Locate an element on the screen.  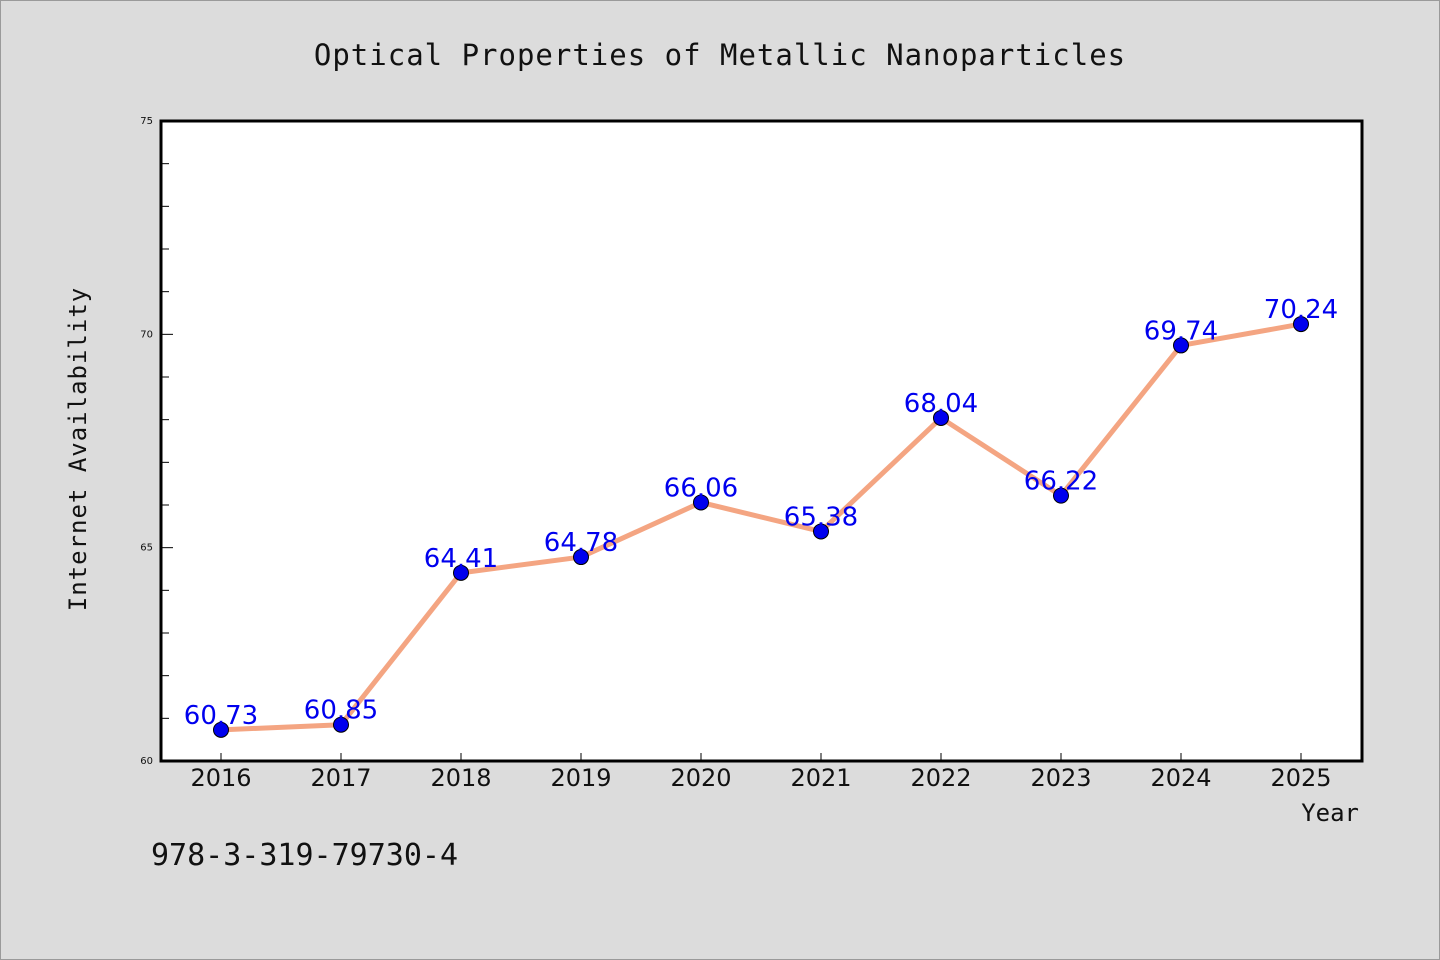
y-tick-label: 60 is located at coordinates (146, 761).